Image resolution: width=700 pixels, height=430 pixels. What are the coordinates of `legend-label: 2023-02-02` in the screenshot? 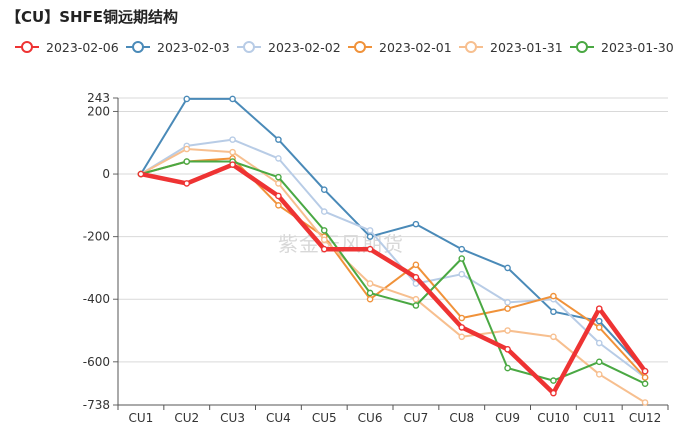 It's located at (304, 47).